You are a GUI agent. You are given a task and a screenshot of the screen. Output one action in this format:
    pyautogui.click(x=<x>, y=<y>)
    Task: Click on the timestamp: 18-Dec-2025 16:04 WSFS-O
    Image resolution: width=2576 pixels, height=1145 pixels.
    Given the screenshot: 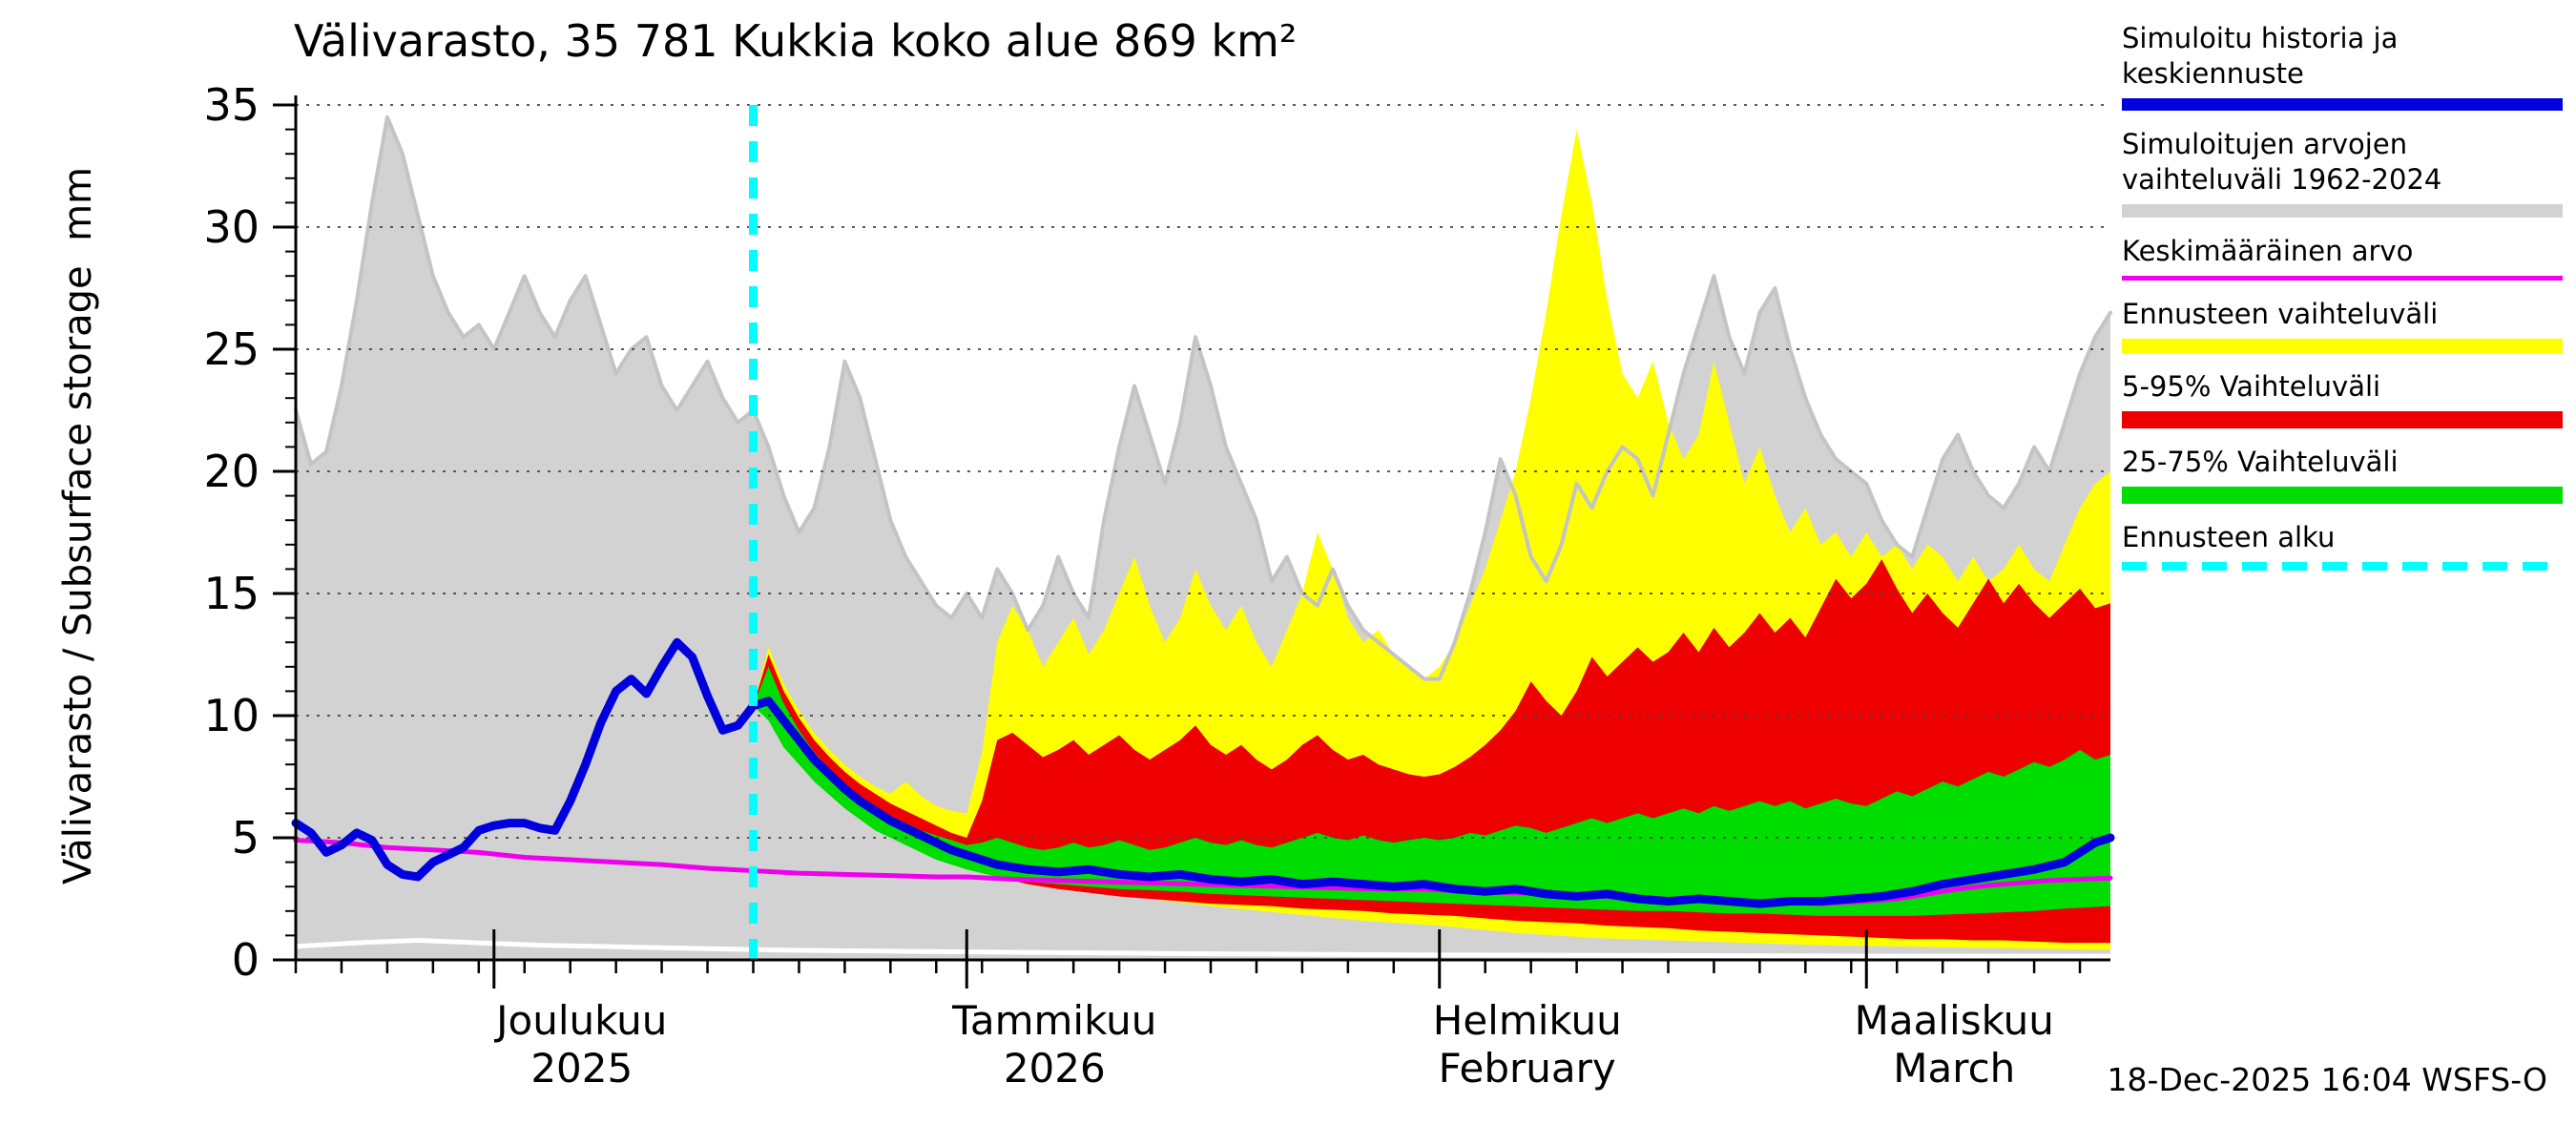 What is the action you would take?
    pyautogui.click(x=2327, y=1079)
    